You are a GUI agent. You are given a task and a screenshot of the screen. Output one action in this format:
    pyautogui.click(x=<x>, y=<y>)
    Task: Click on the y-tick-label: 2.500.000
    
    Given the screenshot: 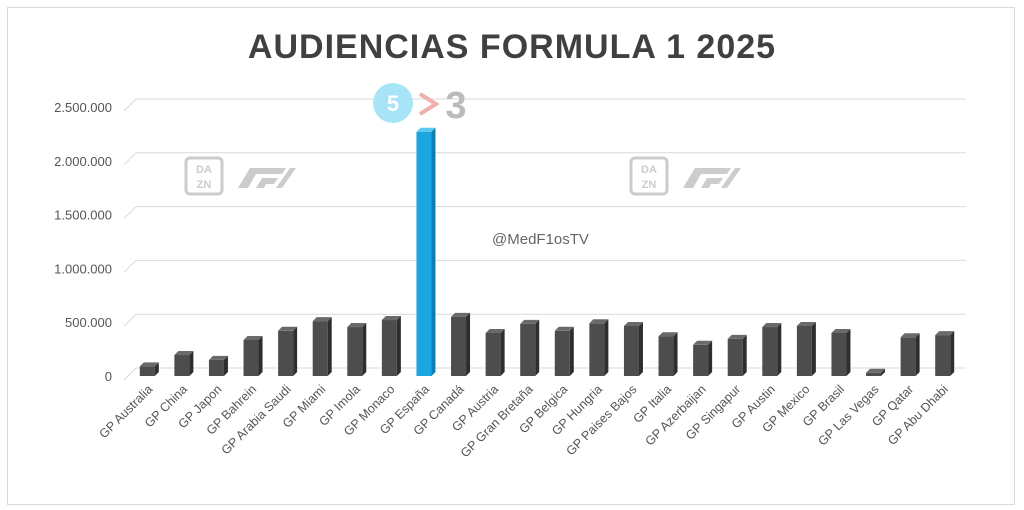 What is the action you would take?
    pyautogui.click(x=83, y=107)
    